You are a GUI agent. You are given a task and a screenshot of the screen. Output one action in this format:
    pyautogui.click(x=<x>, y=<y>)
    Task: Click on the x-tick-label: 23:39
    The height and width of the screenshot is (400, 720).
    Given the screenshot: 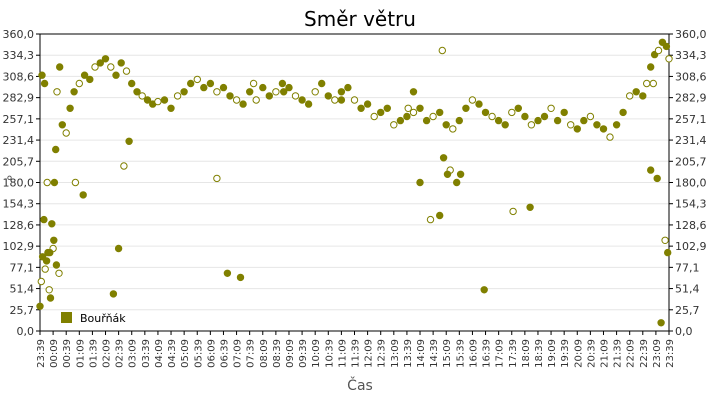 What is the action you would take?
    pyautogui.click(x=41, y=353)
    